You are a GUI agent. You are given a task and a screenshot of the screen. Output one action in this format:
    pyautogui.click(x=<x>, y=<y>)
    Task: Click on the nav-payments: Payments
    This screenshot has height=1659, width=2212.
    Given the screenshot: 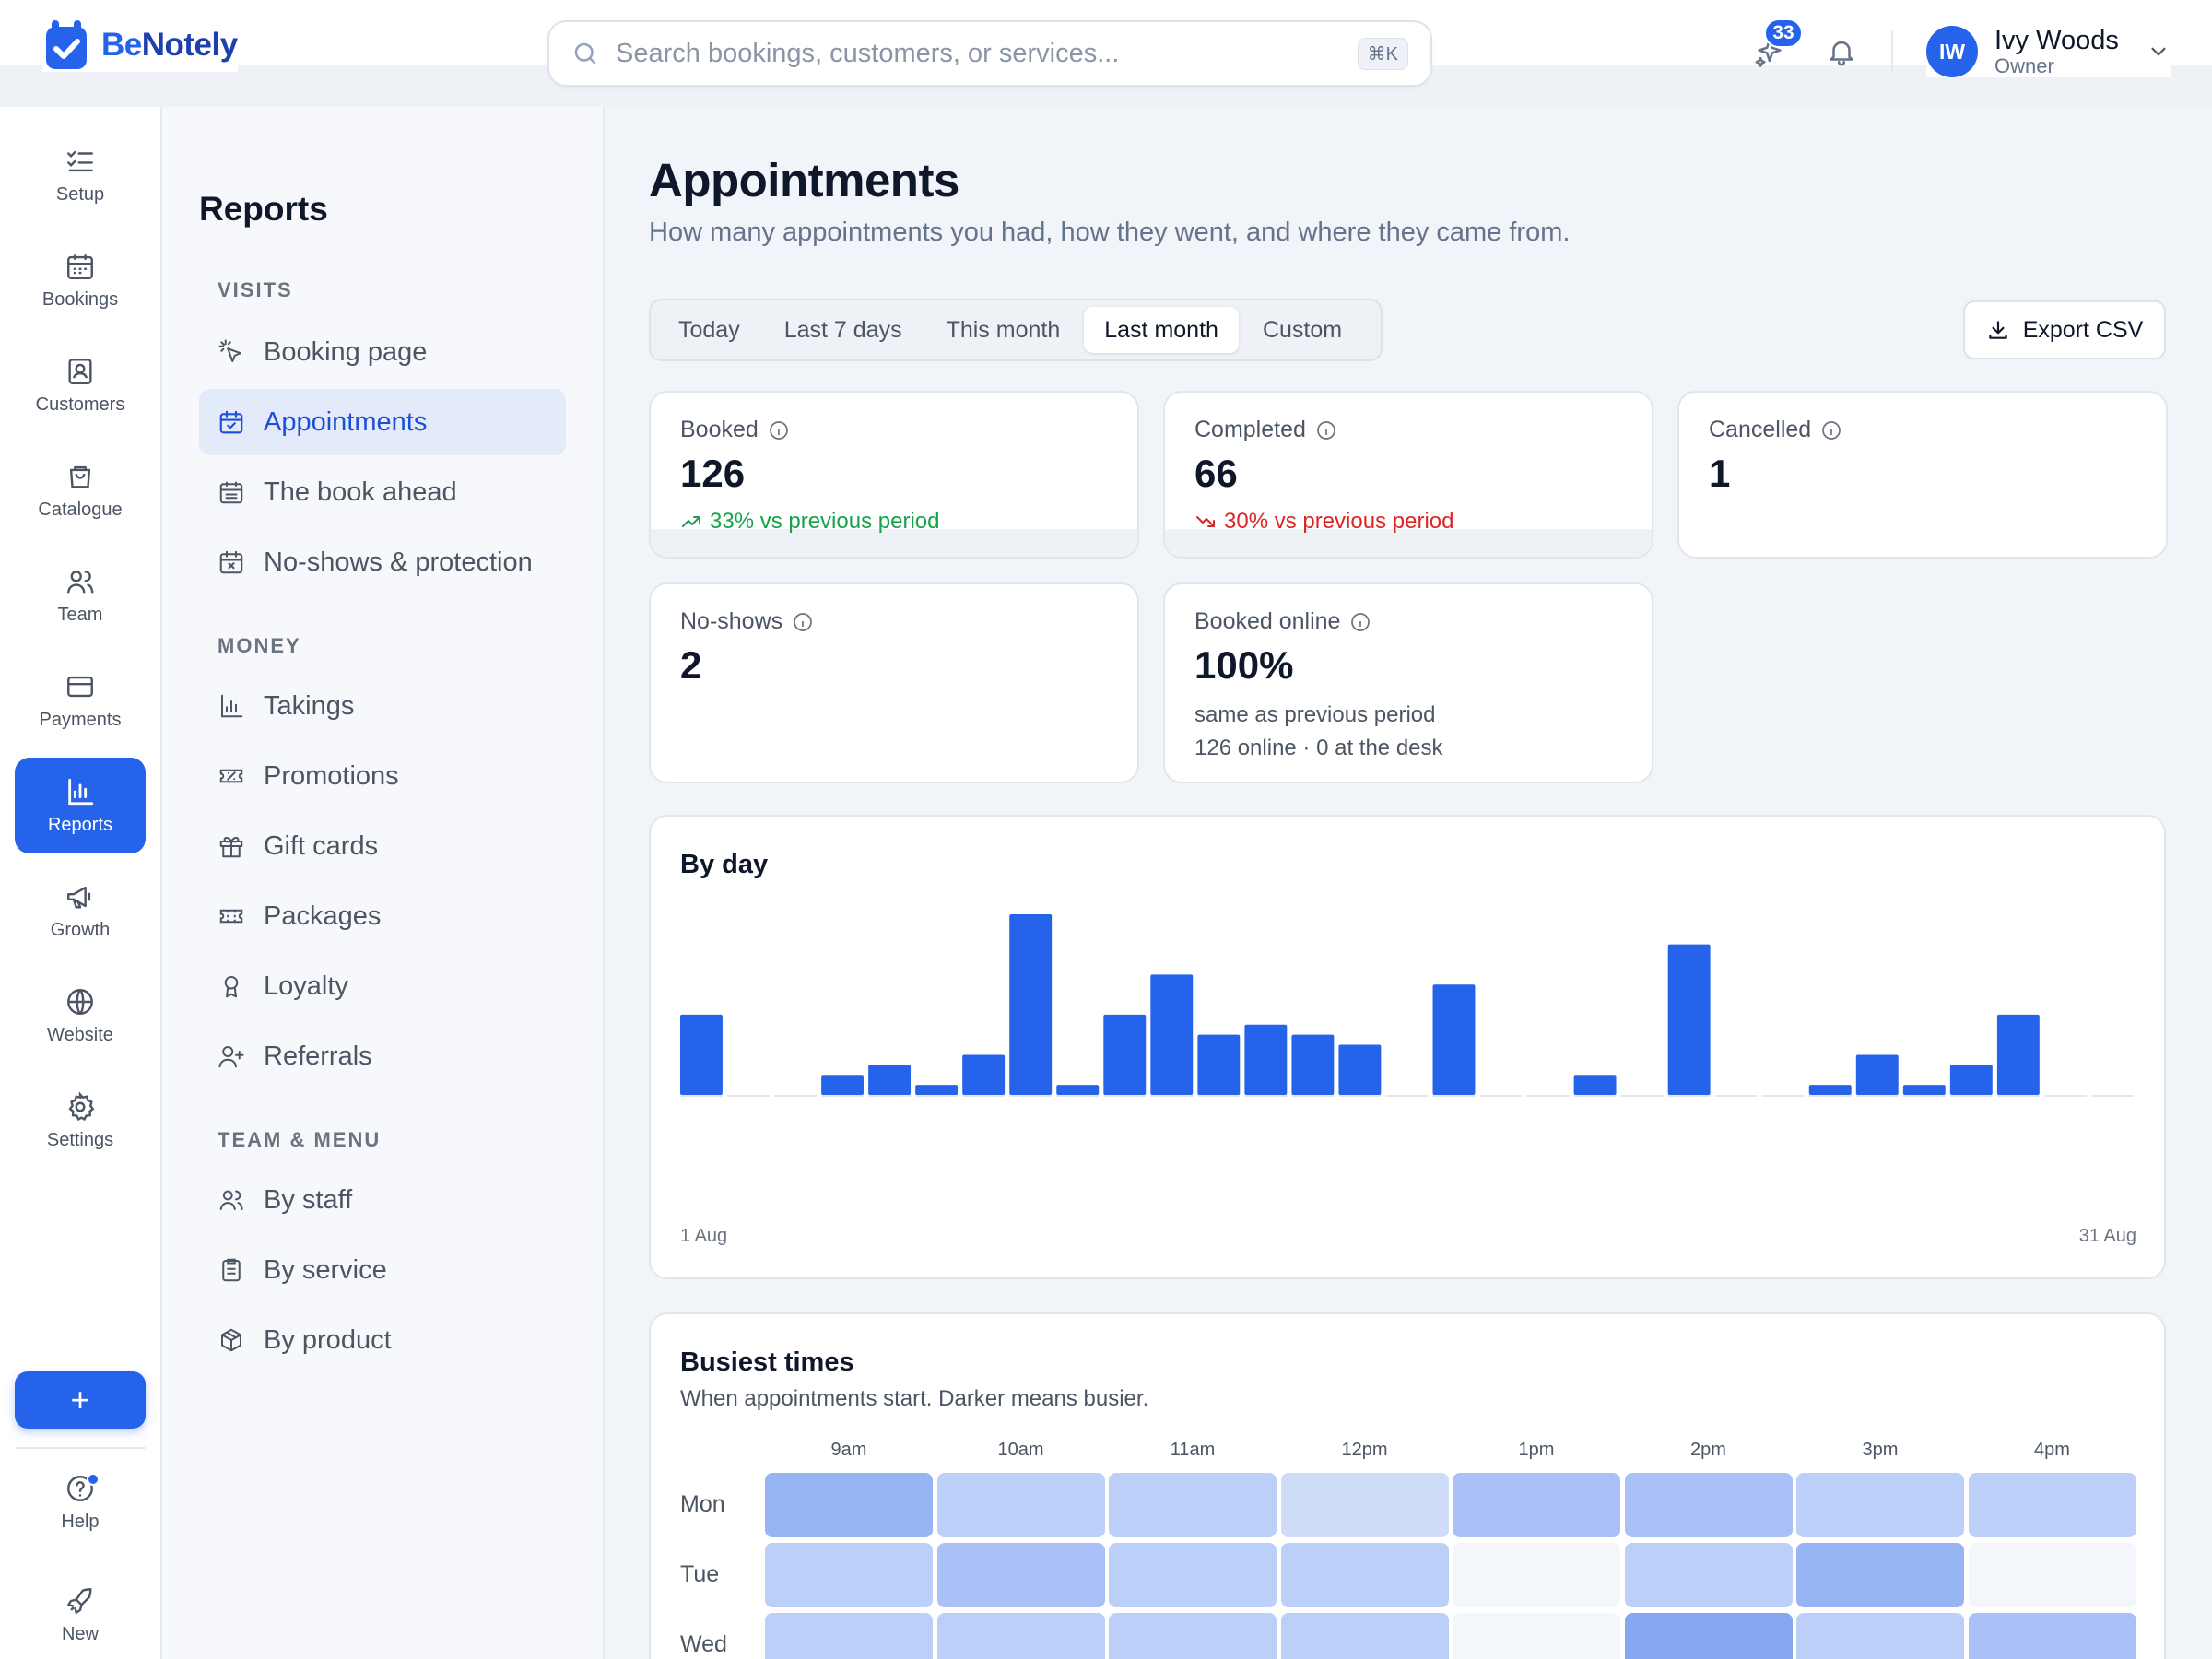 What is the action you would take?
    pyautogui.click(x=80, y=700)
    